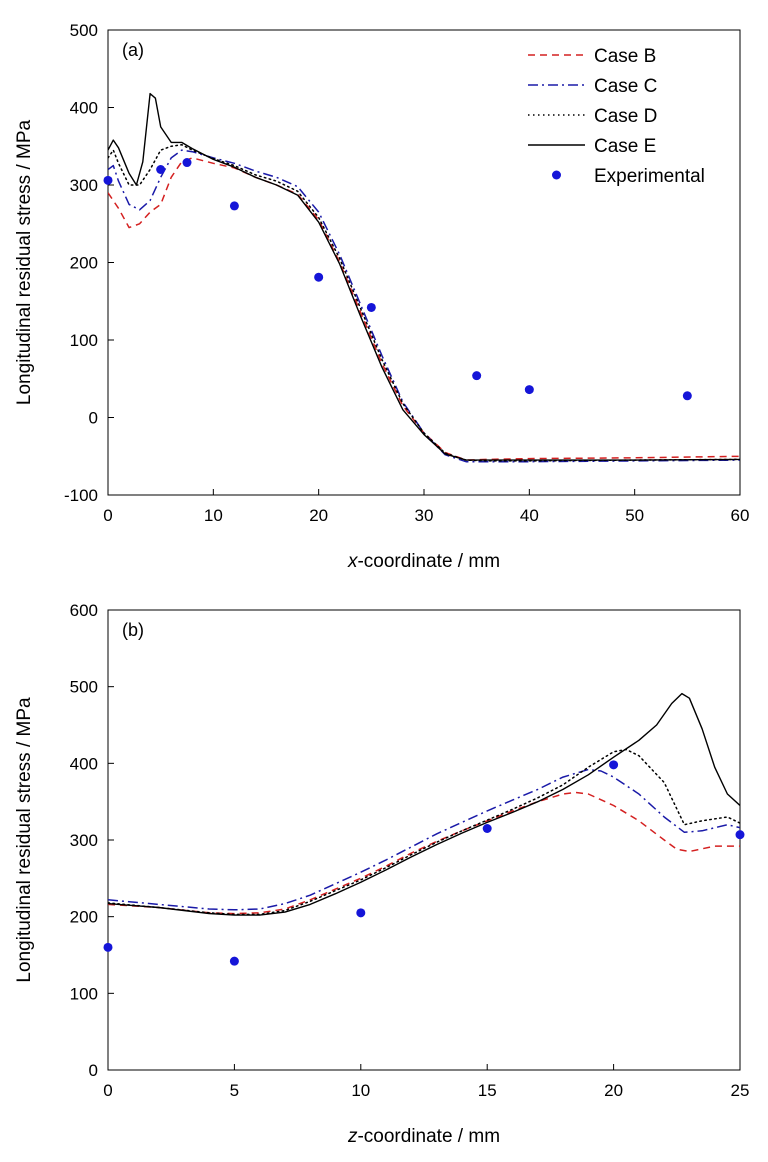 This screenshot has width=768, height=1162. I want to click on x-tick-label: 15, so click(487, 1090).